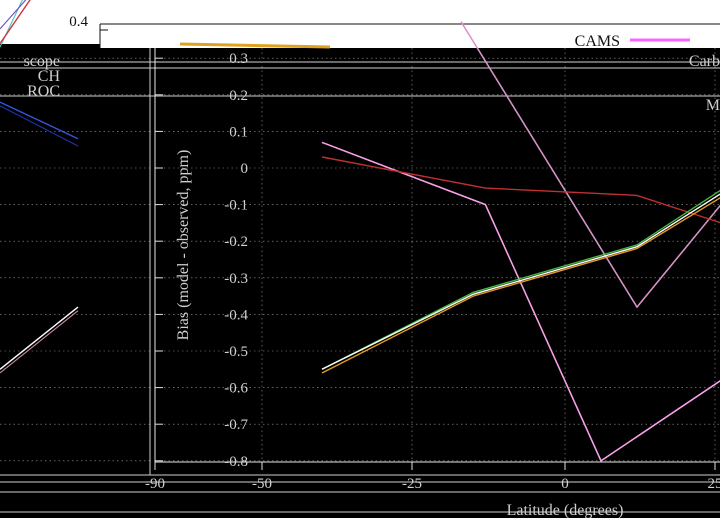 The image size is (720, 518). I want to click on side-label-left-0: scope, so click(42, 61).